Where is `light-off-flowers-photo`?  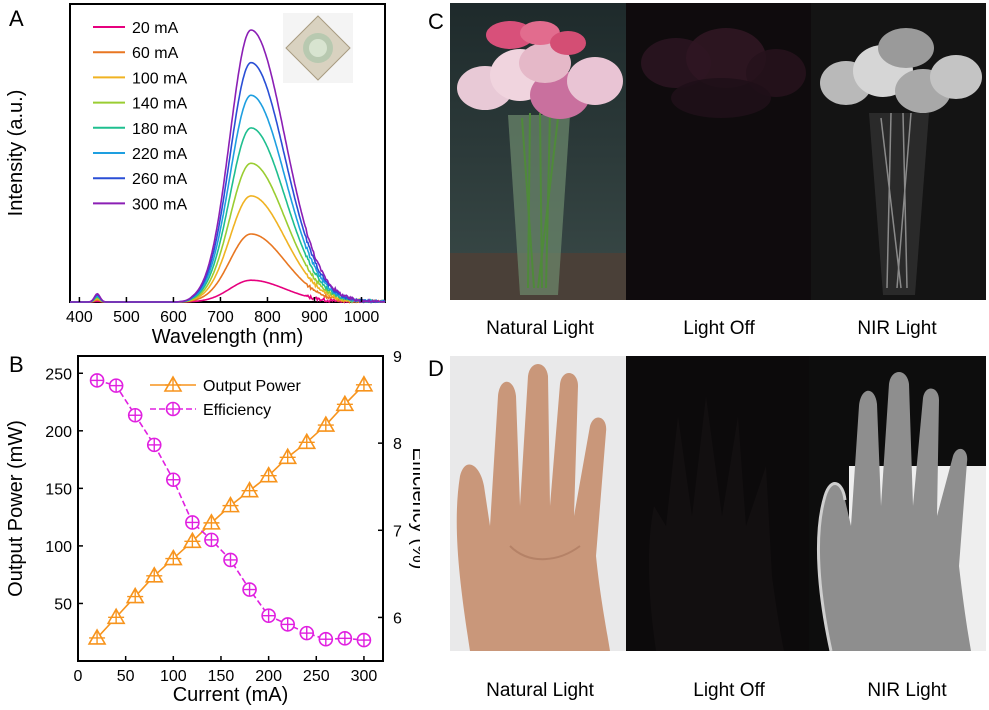 light-off-flowers-photo is located at coordinates (718, 151).